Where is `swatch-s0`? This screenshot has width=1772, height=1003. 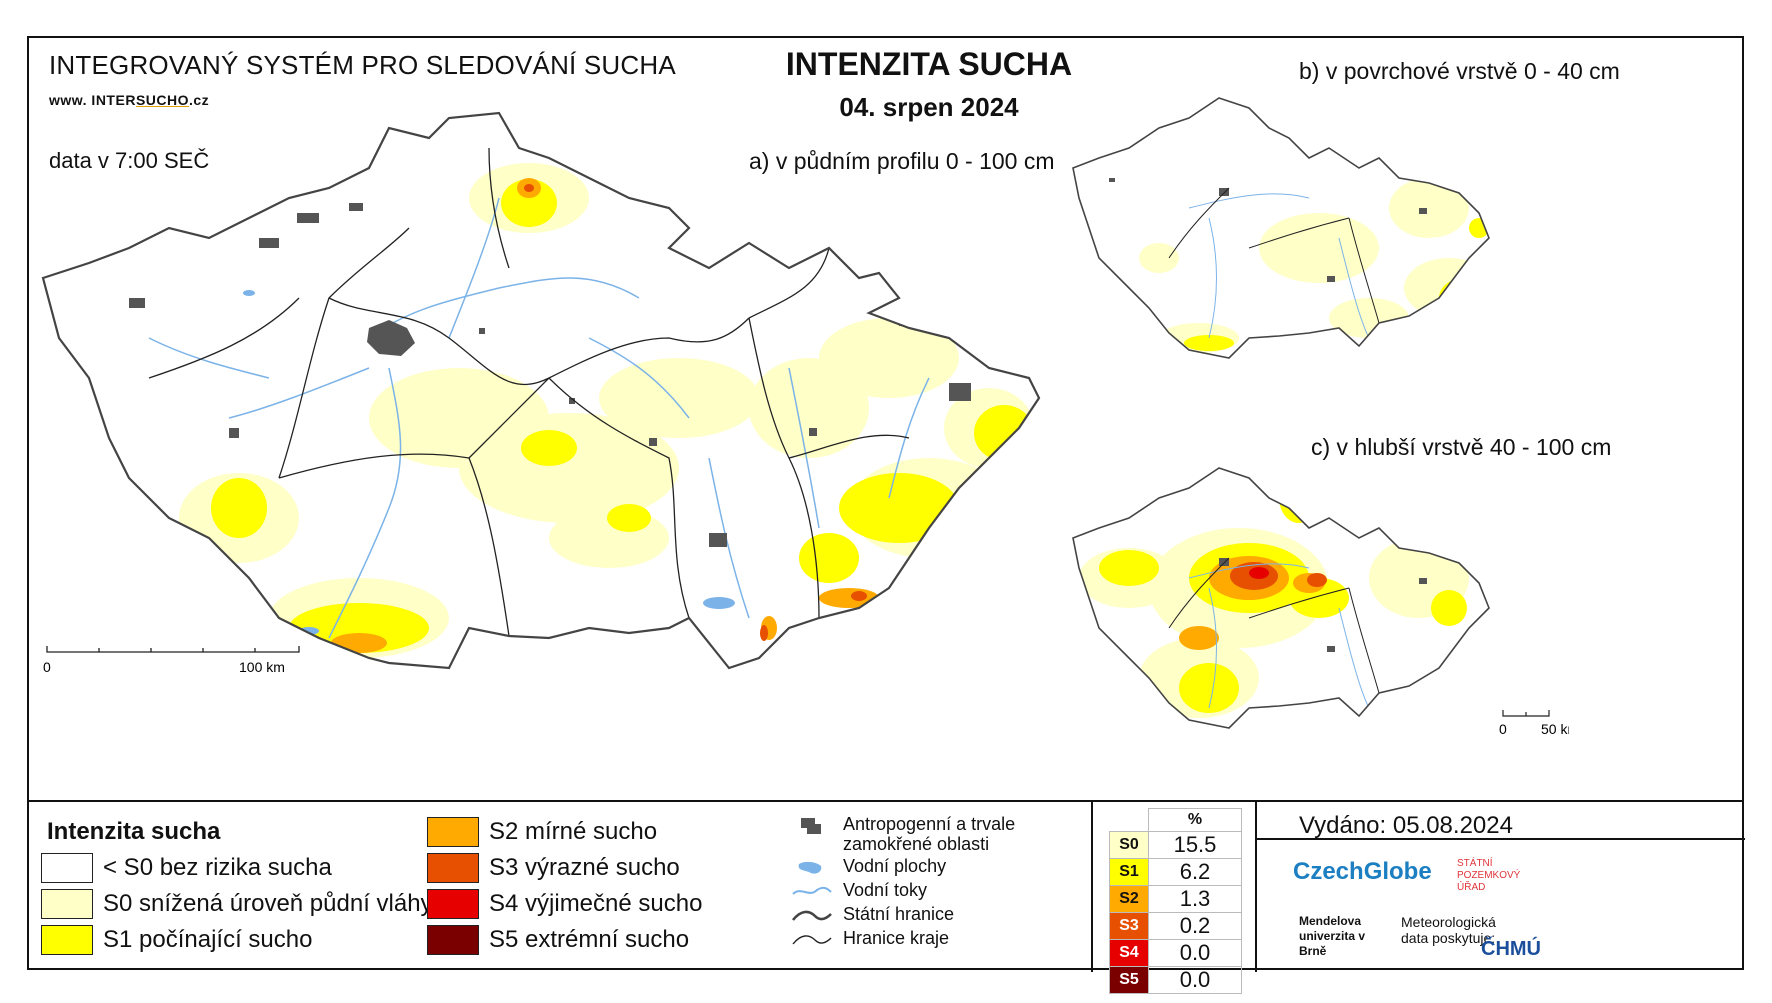
swatch-s0 is located at coordinates (67, 904).